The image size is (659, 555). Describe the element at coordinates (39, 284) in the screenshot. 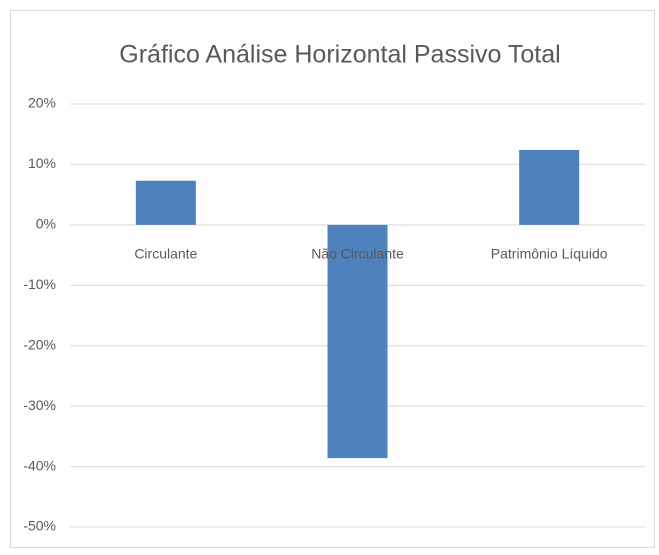

I see `y-tick-label: -10%` at that location.